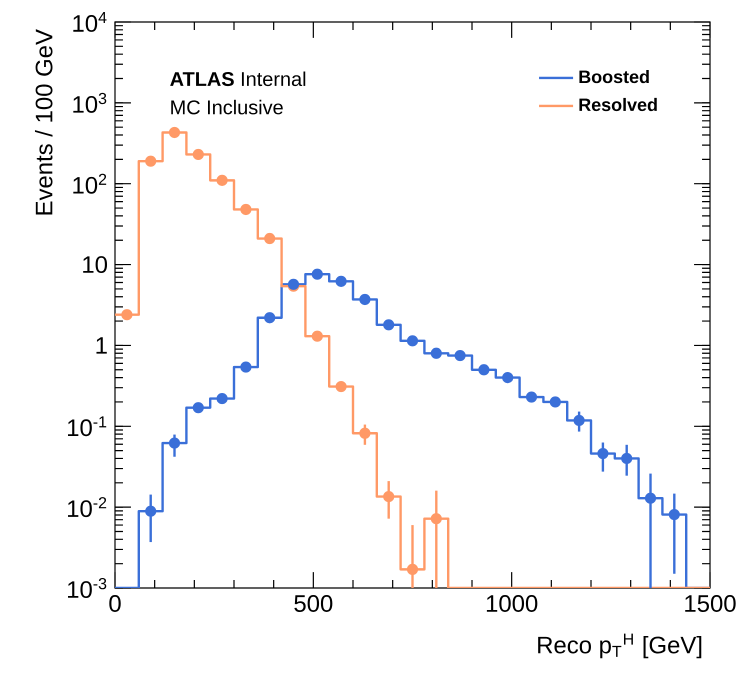 The image size is (751, 696). What do you see at coordinates (227, 107) in the screenshot?
I see `annotation: MC Inclusive` at bounding box center [227, 107].